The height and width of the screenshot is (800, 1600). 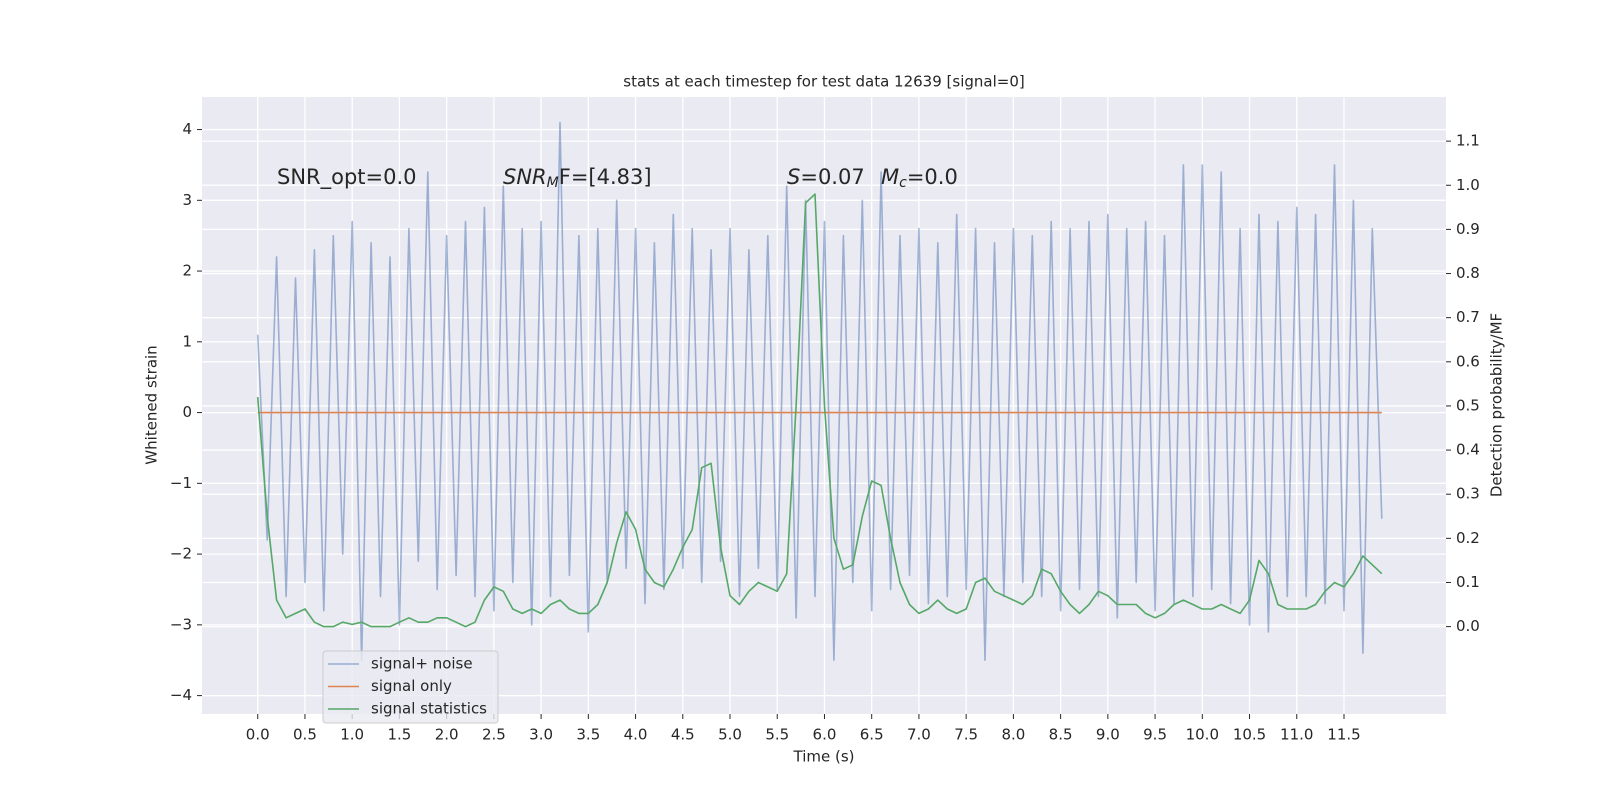 I want to click on x-tick-label: 11.5, so click(x=1343, y=735).